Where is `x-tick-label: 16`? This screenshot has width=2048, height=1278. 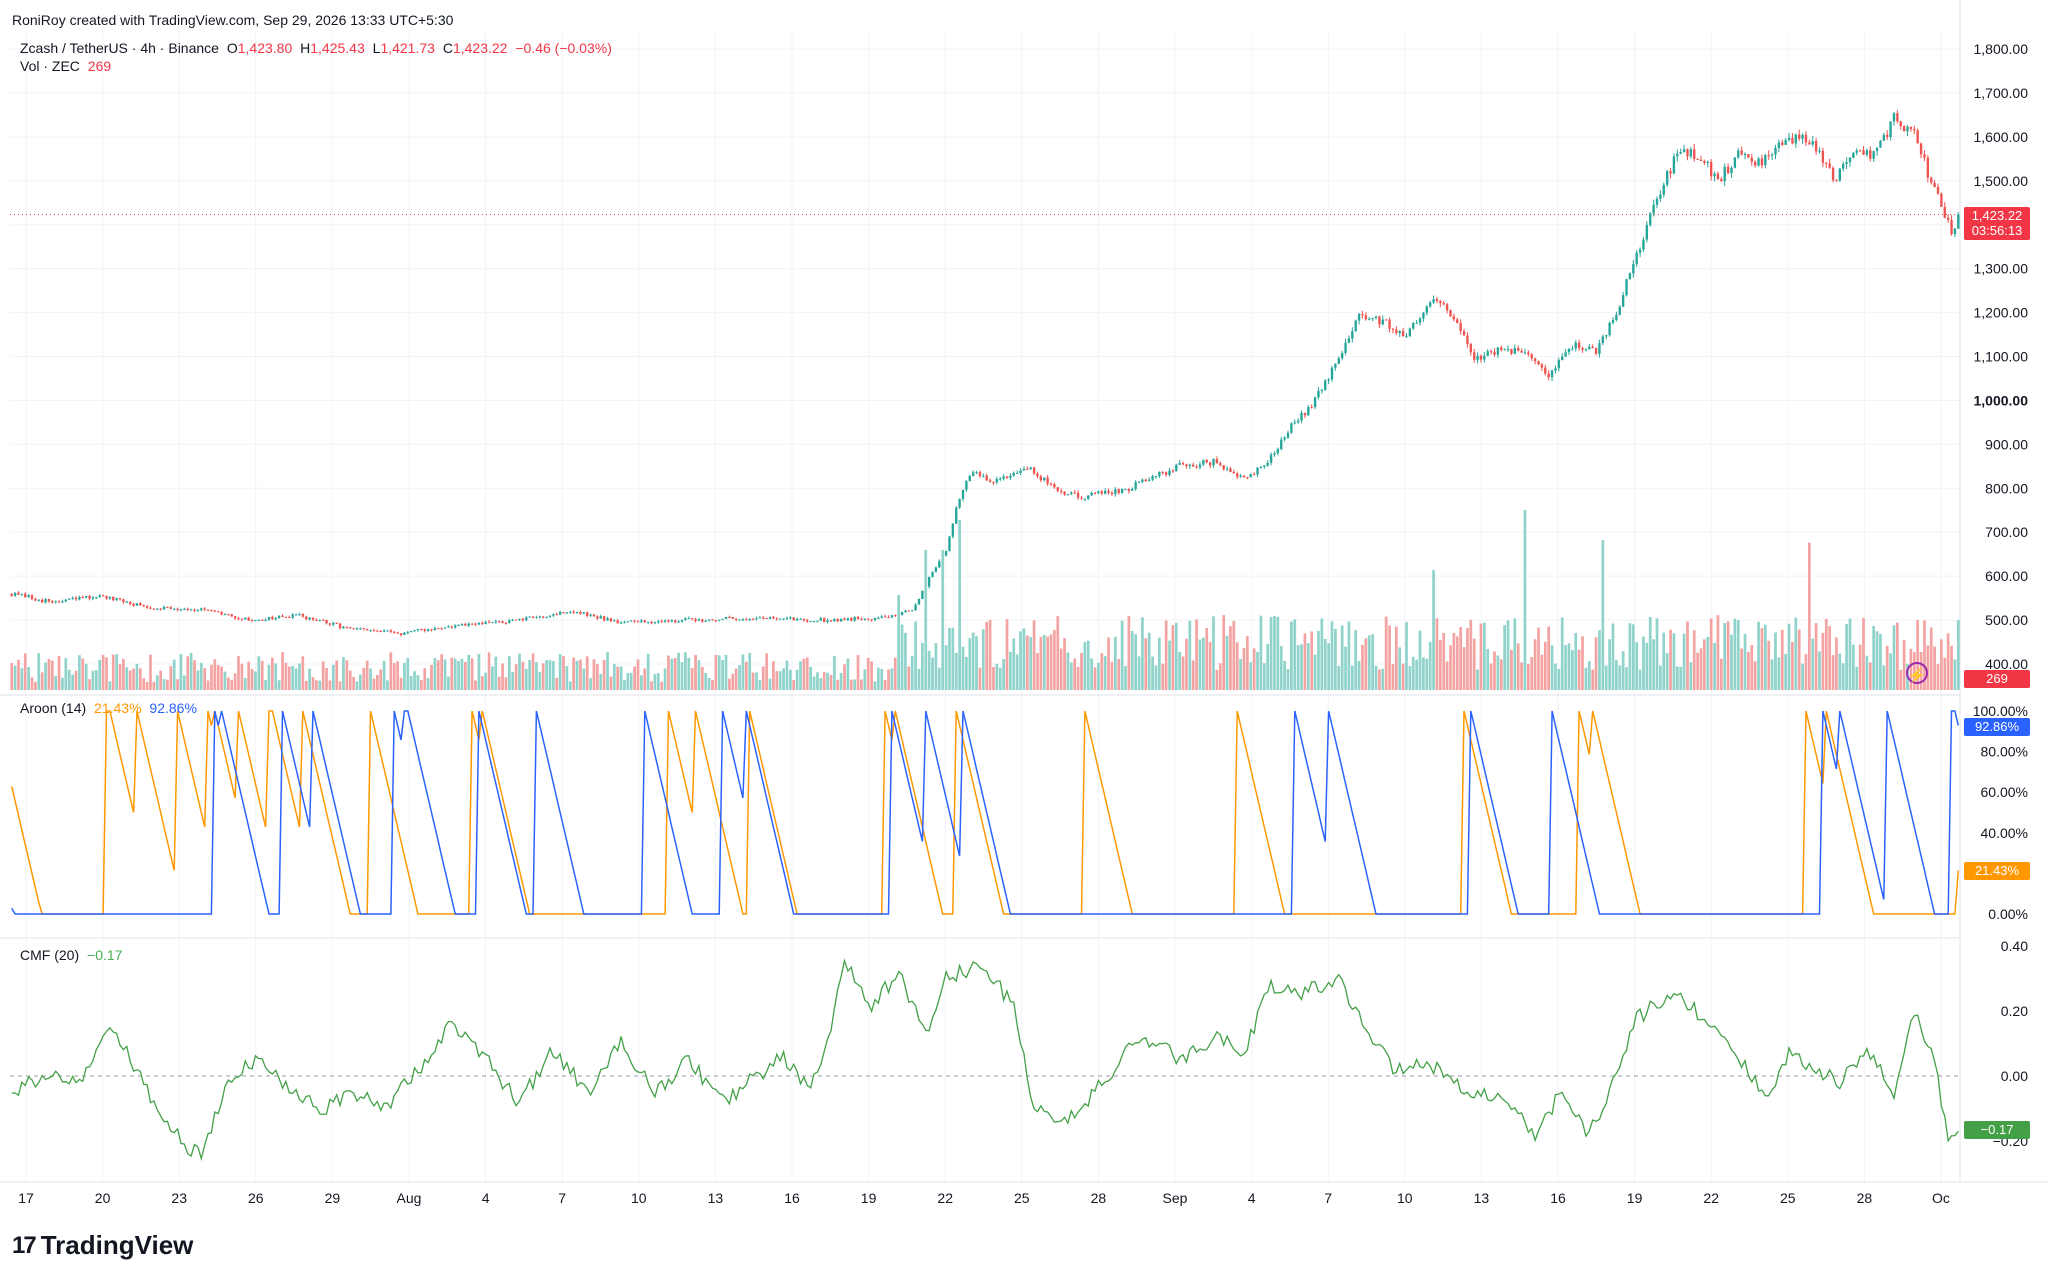
x-tick-label: 16 is located at coordinates (1558, 1198).